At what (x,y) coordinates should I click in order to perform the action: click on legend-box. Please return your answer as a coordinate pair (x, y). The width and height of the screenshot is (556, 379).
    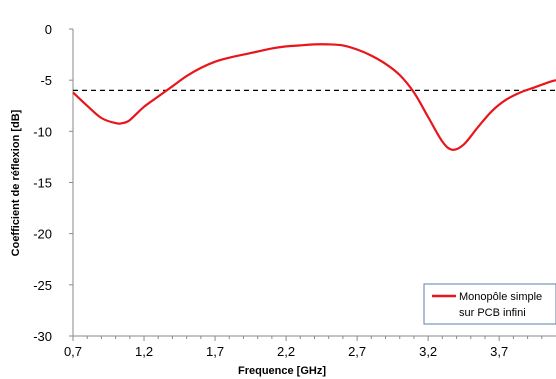
    Looking at the image, I should click on (489, 304).